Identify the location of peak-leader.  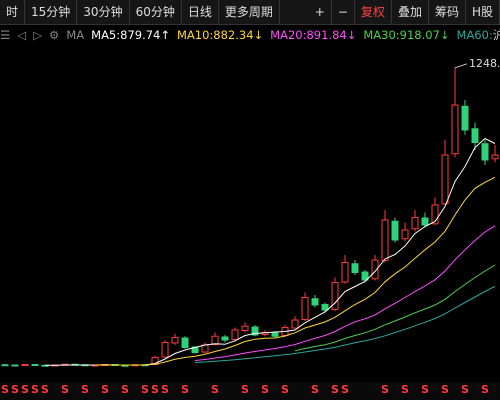
(461, 66).